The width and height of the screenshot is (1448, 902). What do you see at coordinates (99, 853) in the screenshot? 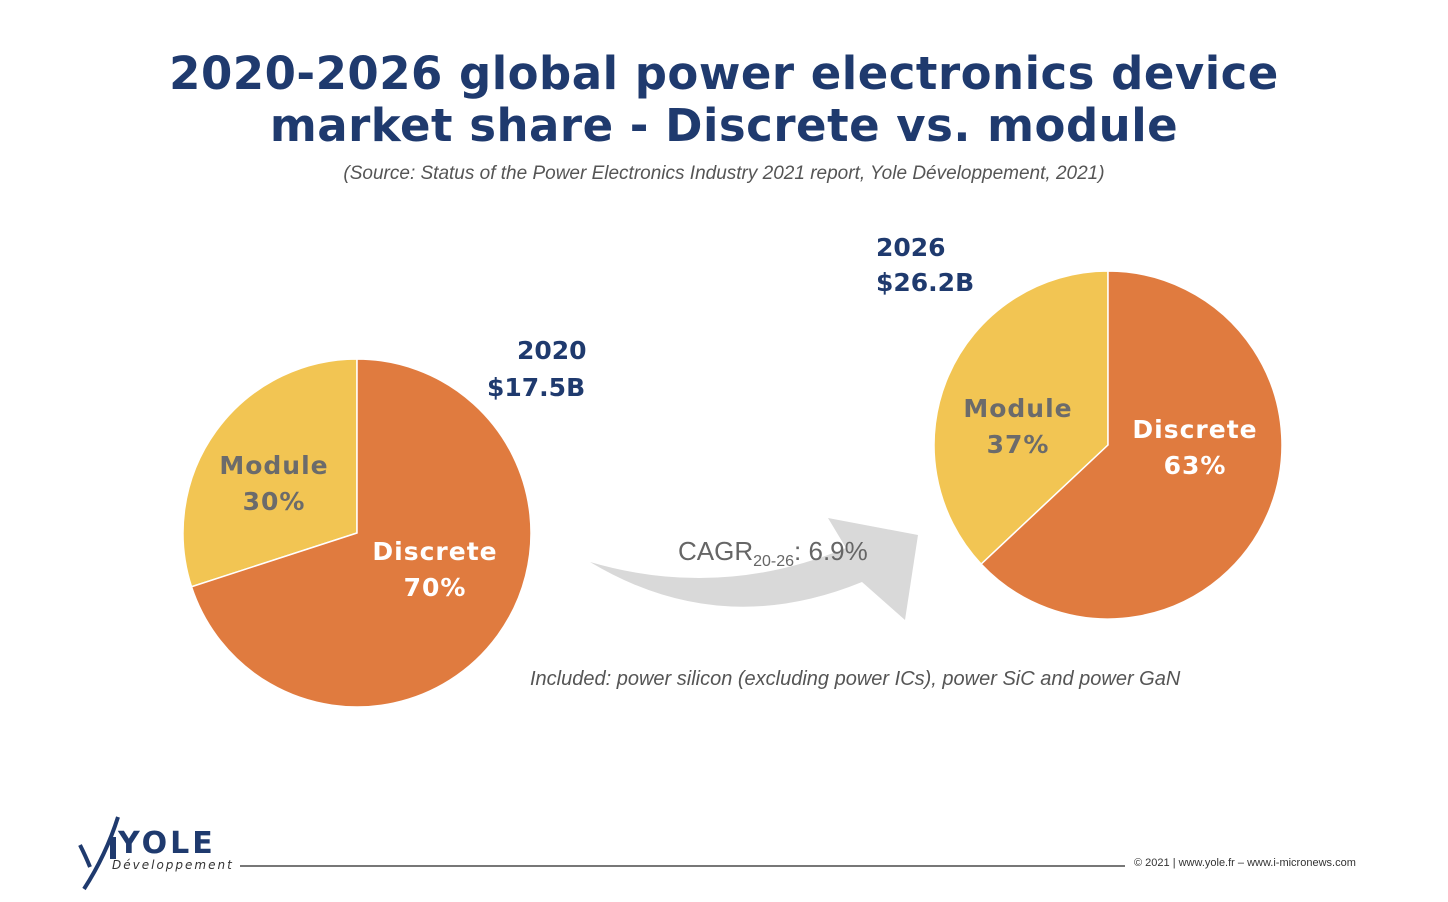
I see `yole-logo-mark` at bounding box center [99, 853].